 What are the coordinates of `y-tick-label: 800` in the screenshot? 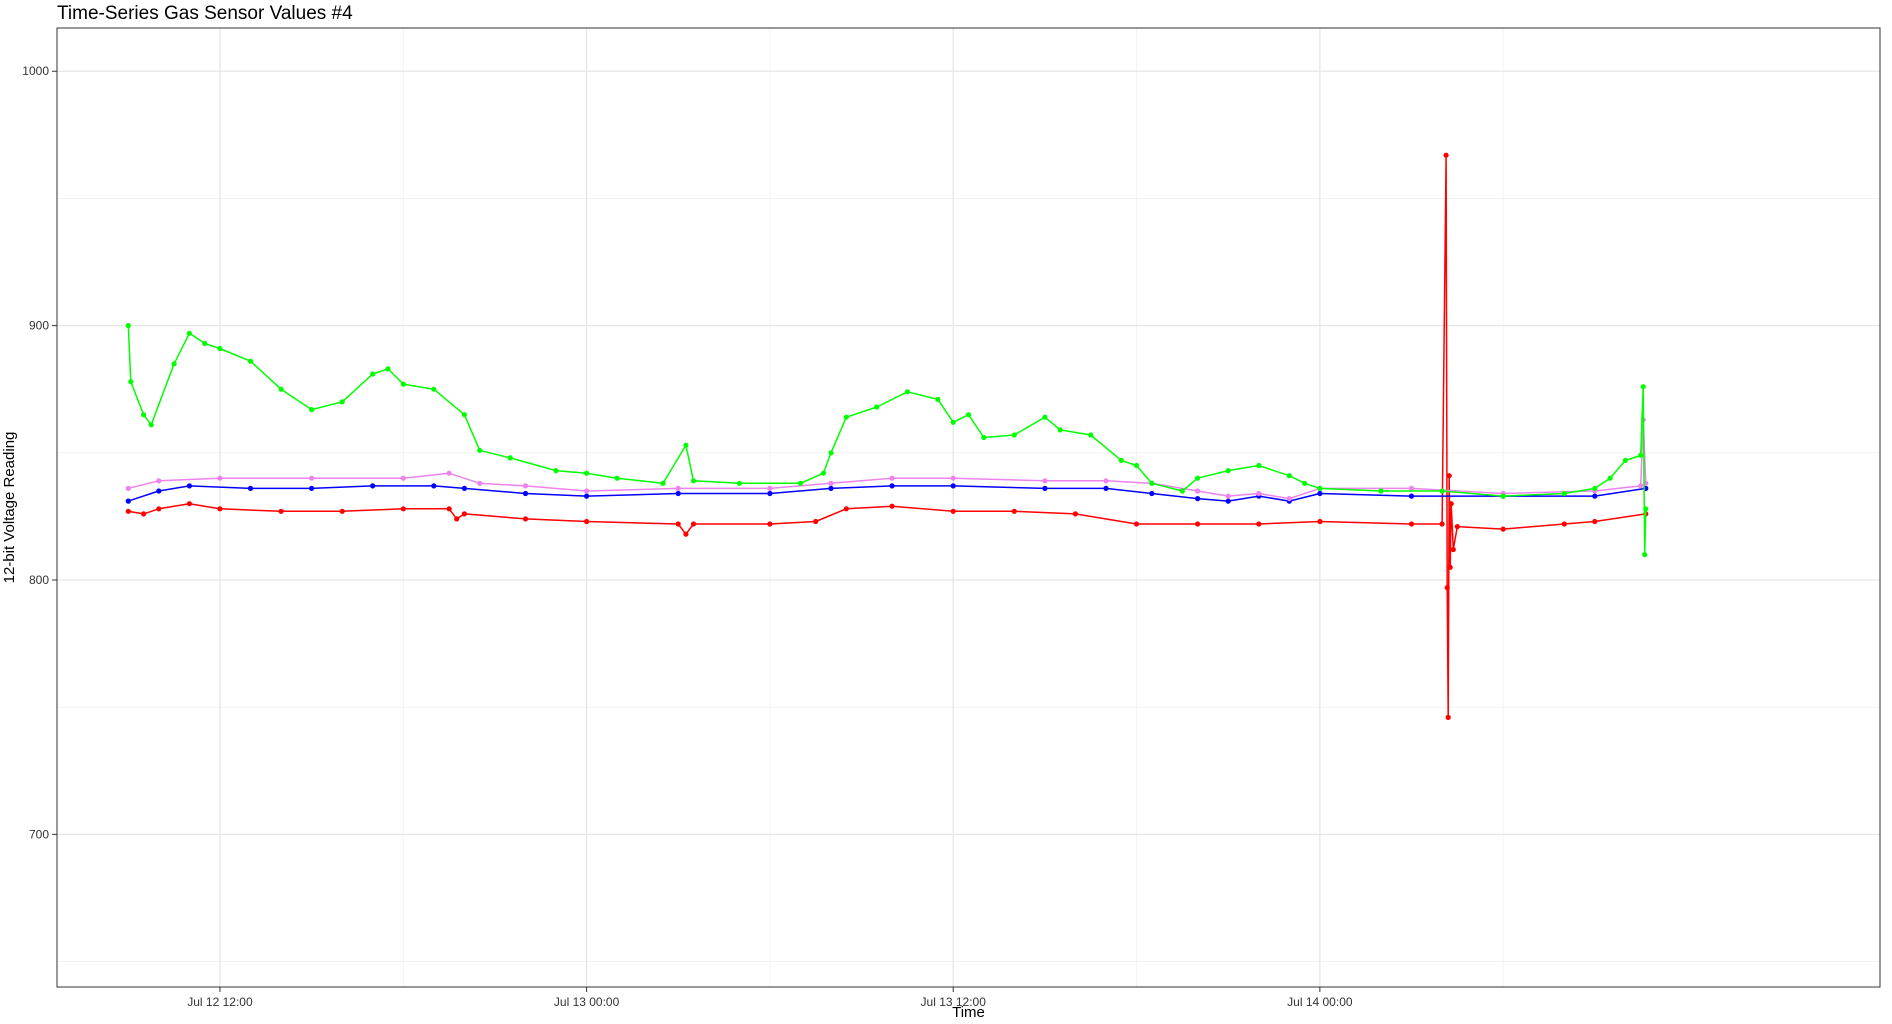 It's located at (39, 580).